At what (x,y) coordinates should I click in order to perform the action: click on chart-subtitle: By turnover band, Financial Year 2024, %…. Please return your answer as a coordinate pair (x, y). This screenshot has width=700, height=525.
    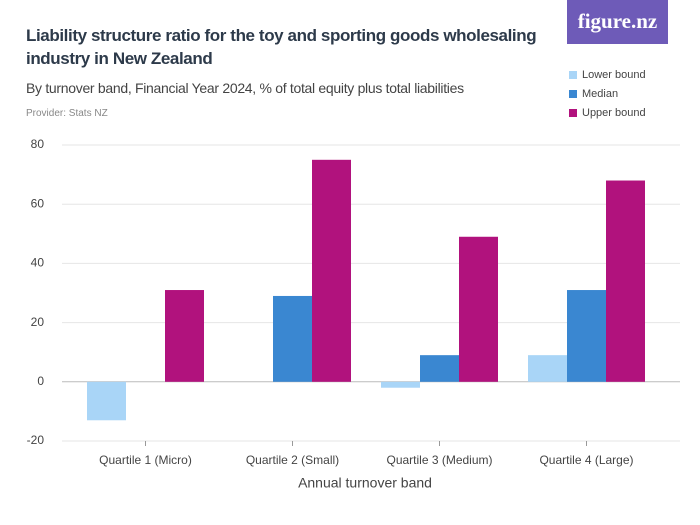
    Looking at the image, I should click on (245, 88).